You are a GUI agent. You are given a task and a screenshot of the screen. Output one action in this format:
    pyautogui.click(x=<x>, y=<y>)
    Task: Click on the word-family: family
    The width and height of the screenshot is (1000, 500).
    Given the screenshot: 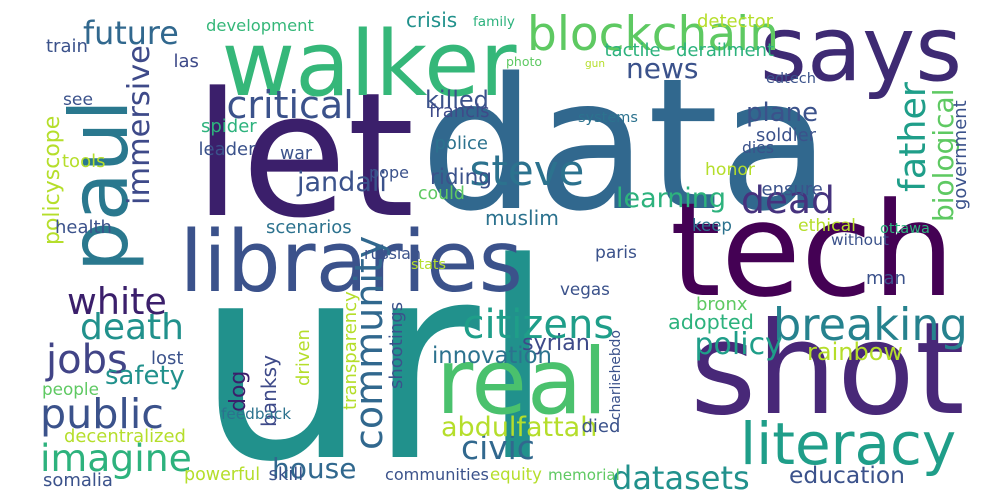 What is the action you would take?
    pyautogui.click(x=494, y=22)
    